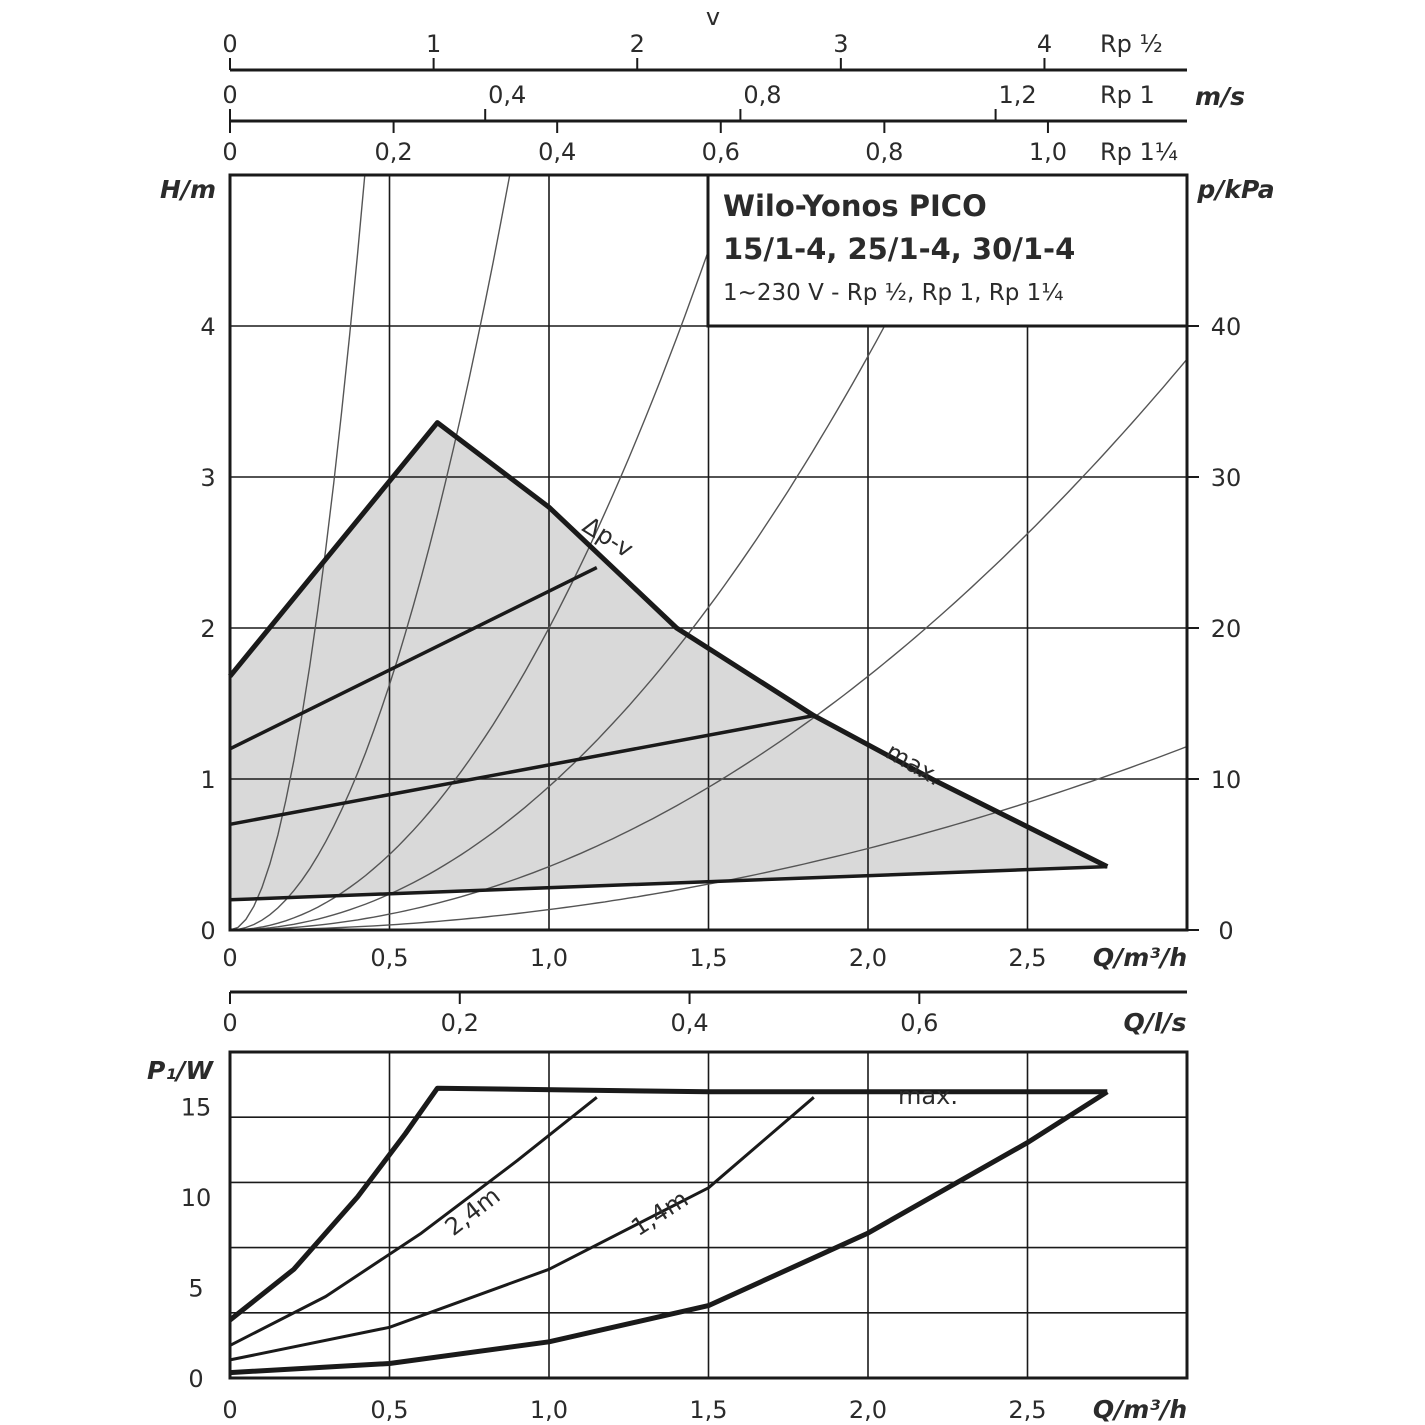  I want to click on flow-ls-tick-label: 0, so click(229, 1023).